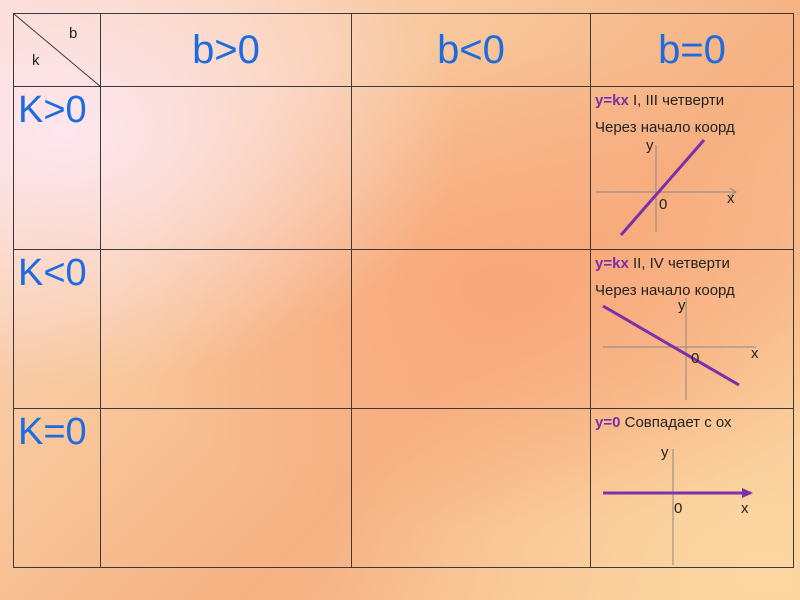  Describe the element at coordinates (226, 488) in the screenshot. I see `cell-k-zero-b-positive` at that location.